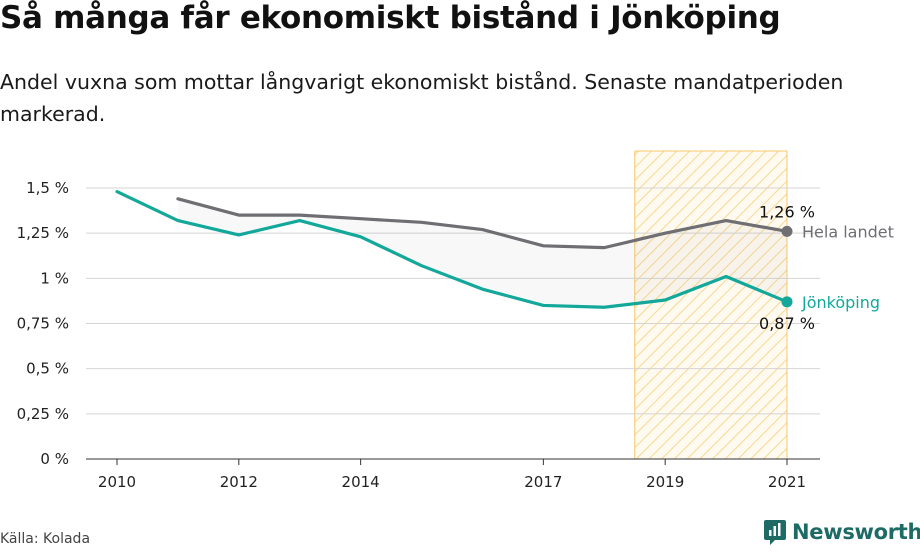 This screenshot has width=920, height=552. I want to click on highlight-period-hatch, so click(710, 305).